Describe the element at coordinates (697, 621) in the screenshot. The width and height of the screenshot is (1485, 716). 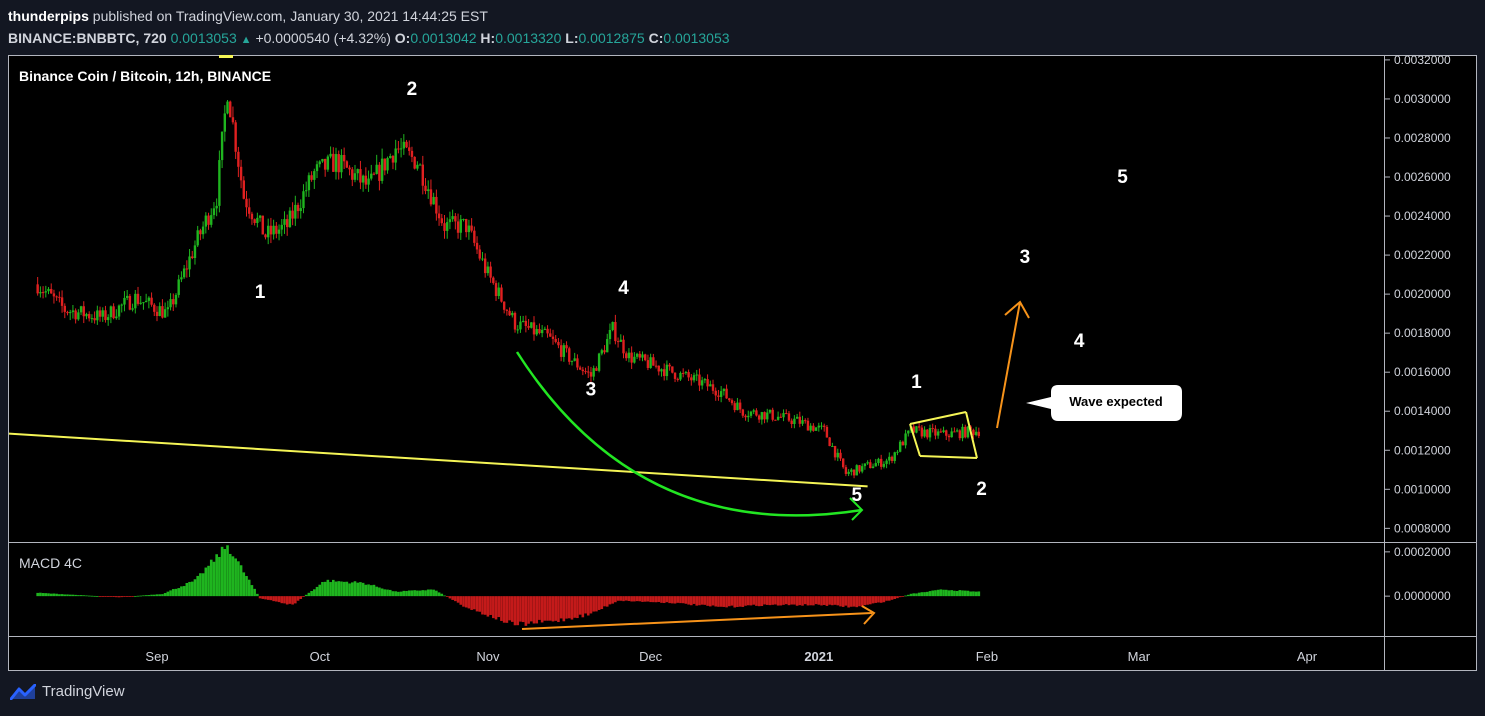
I see `macd-divergence-line` at that location.